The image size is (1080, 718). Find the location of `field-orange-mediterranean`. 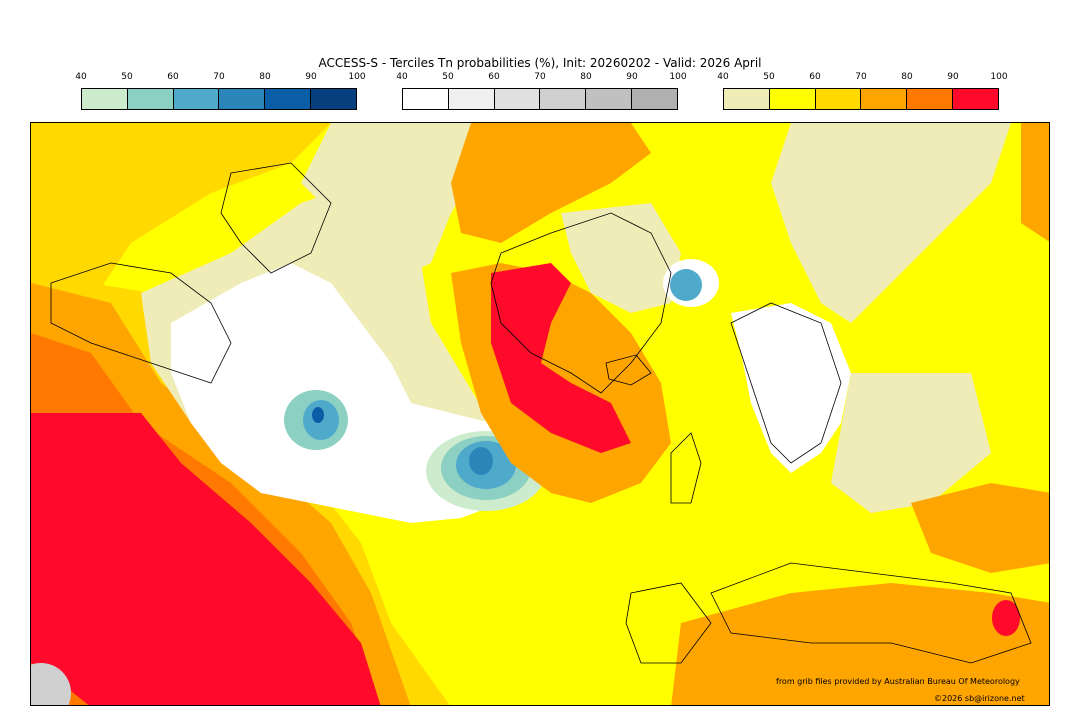

field-orange-mediterranean is located at coordinates (860, 644).